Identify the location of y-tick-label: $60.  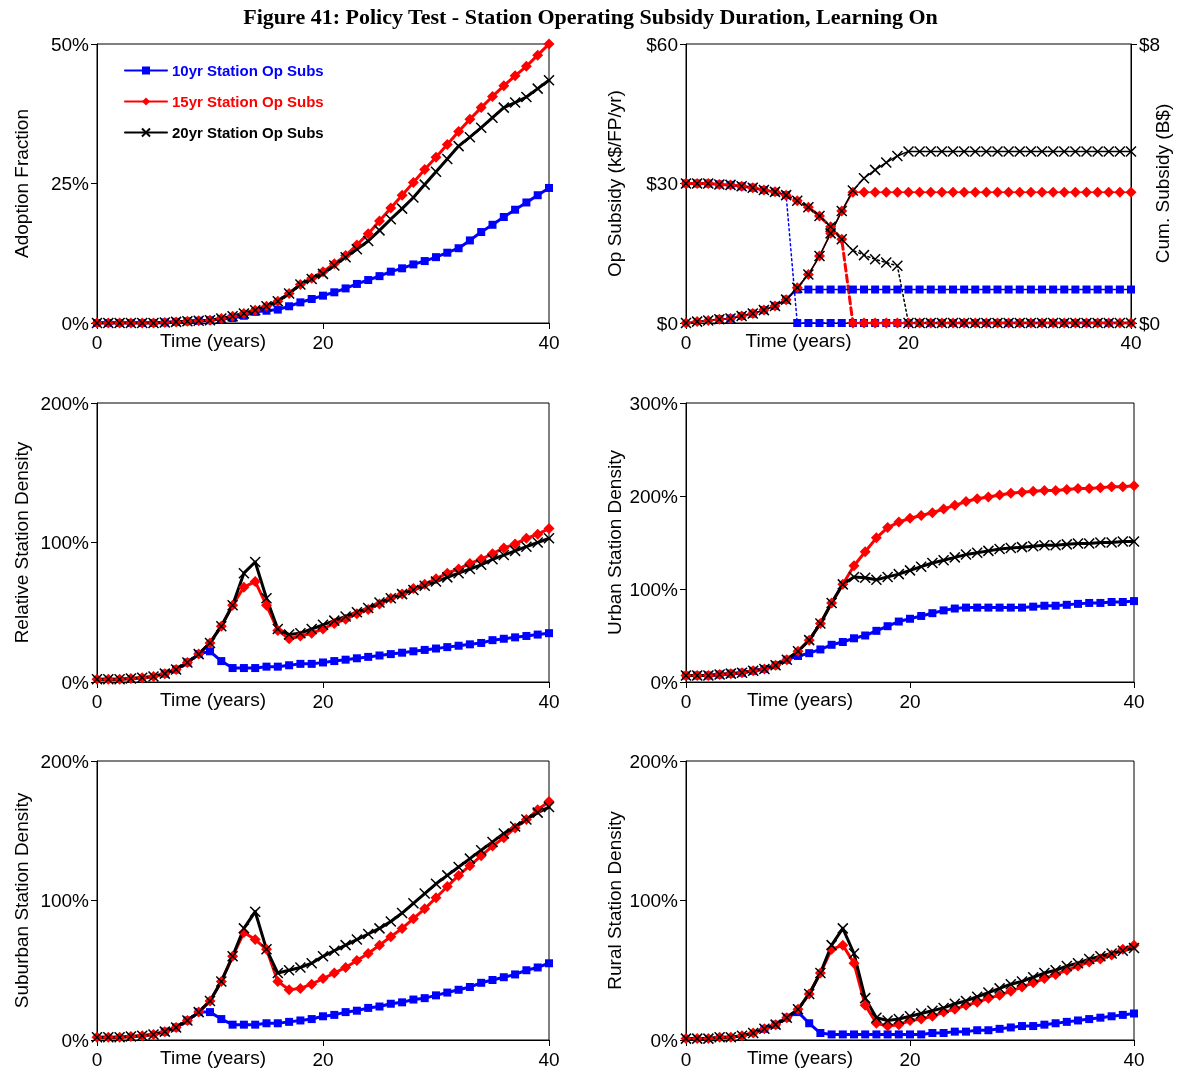
(662, 44).